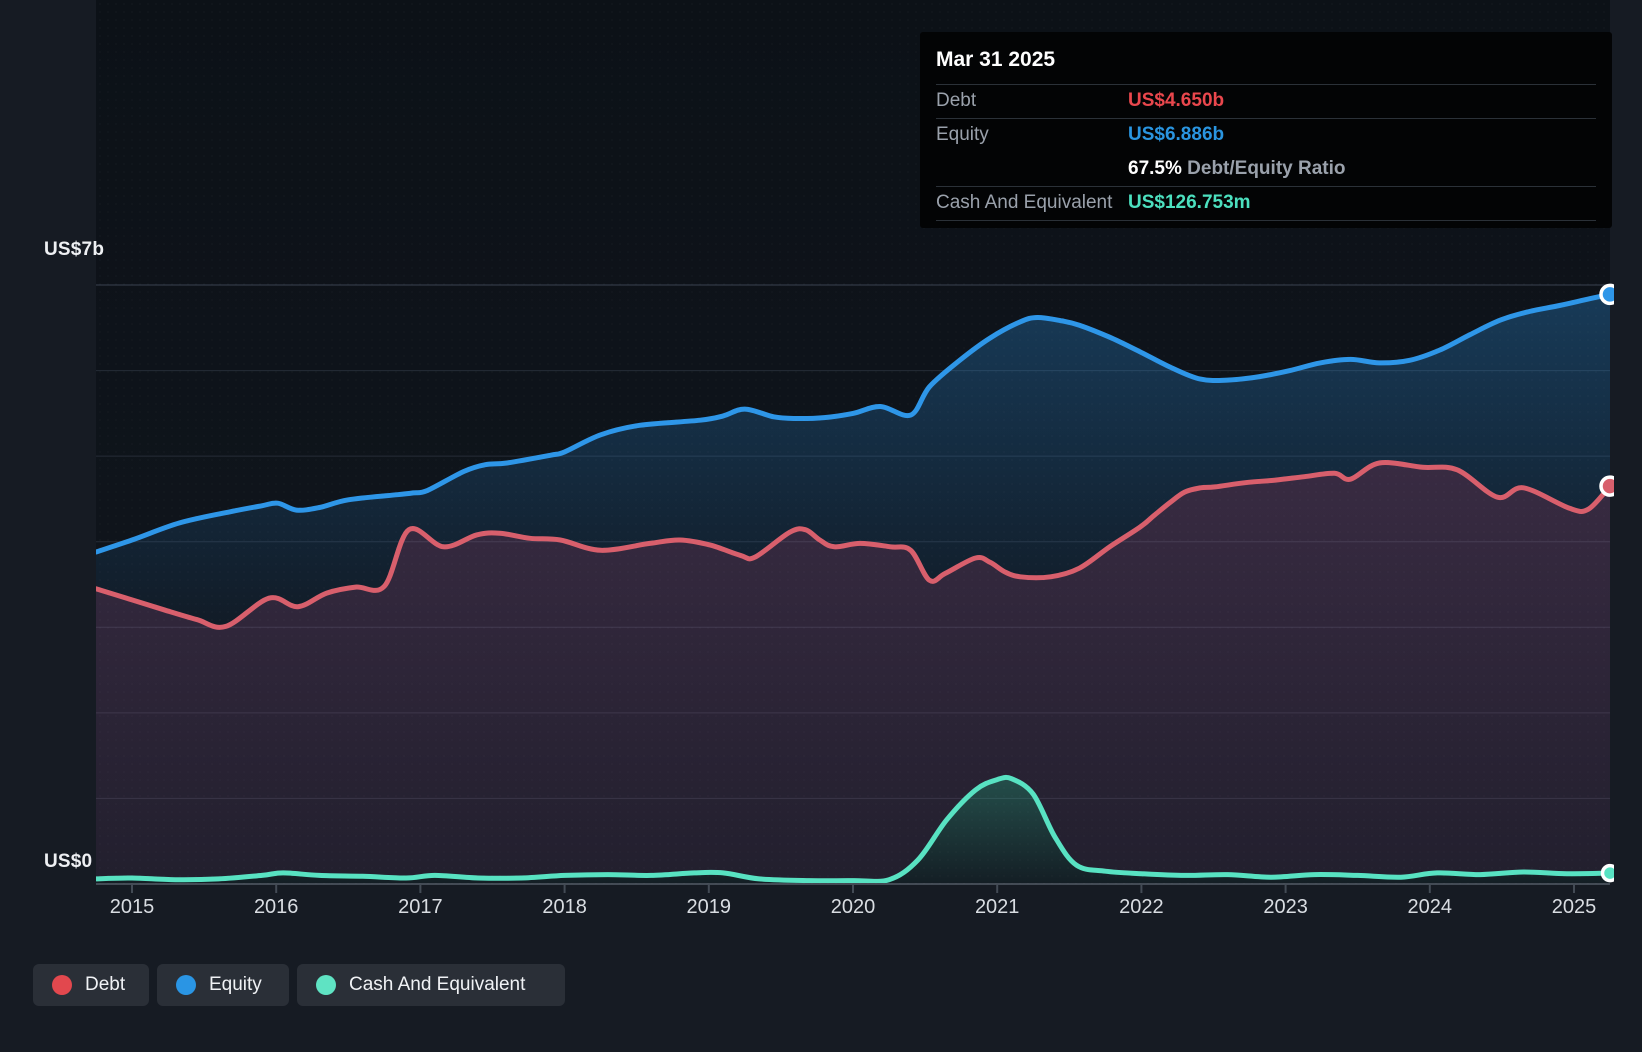  What do you see at coordinates (235, 984) in the screenshot?
I see `legend-equity-label: Equity` at bounding box center [235, 984].